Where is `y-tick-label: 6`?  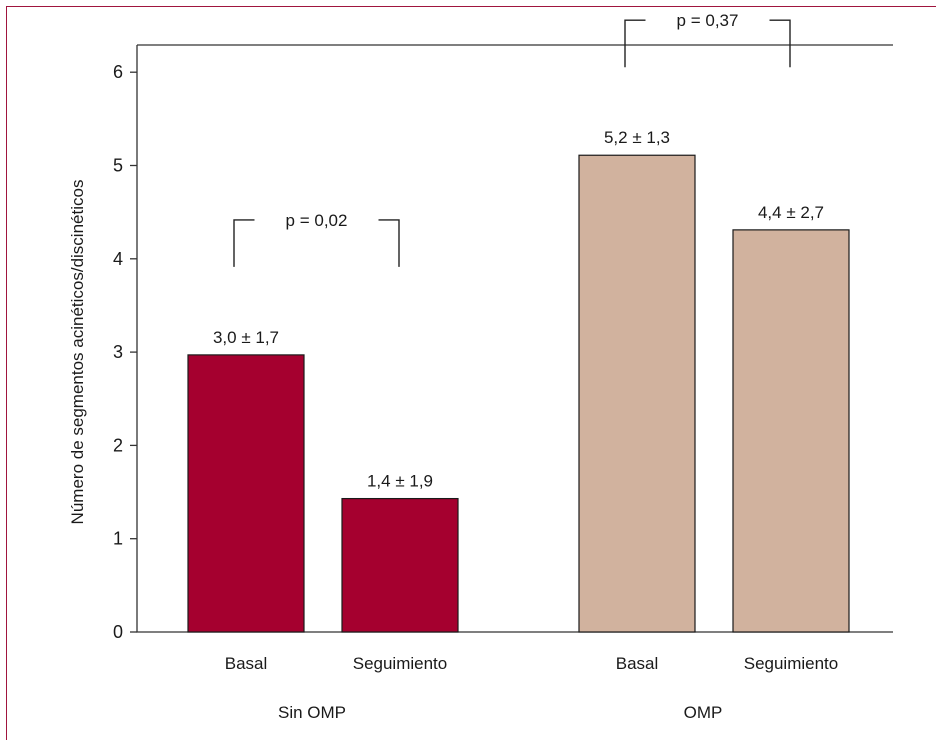 y-tick-label: 6 is located at coordinates (118, 72).